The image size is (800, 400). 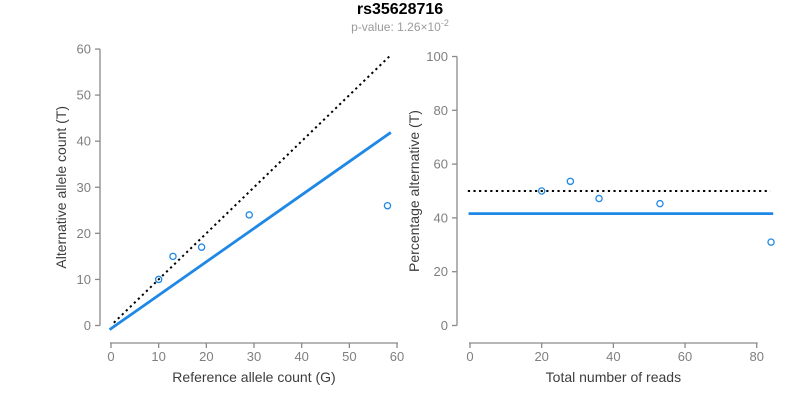 I want to click on y-tick-label: 30, so click(x=84, y=187).